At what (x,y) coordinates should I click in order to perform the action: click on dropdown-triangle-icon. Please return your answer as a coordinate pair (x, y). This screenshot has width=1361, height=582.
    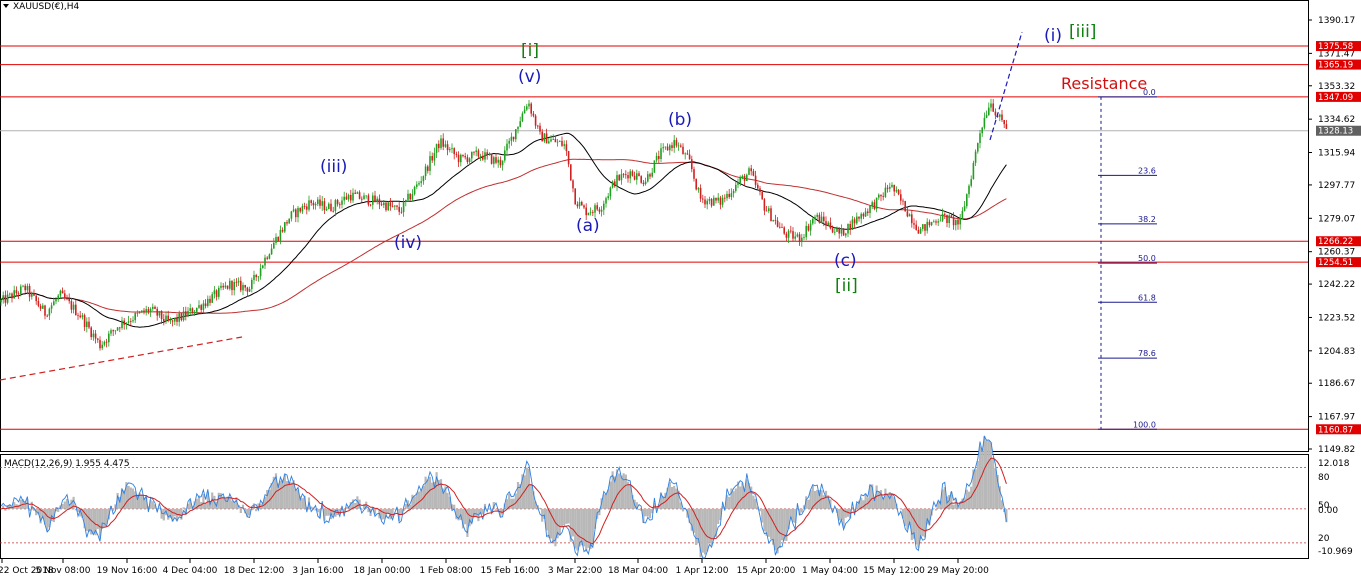
    Looking at the image, I should click on (6, 6).